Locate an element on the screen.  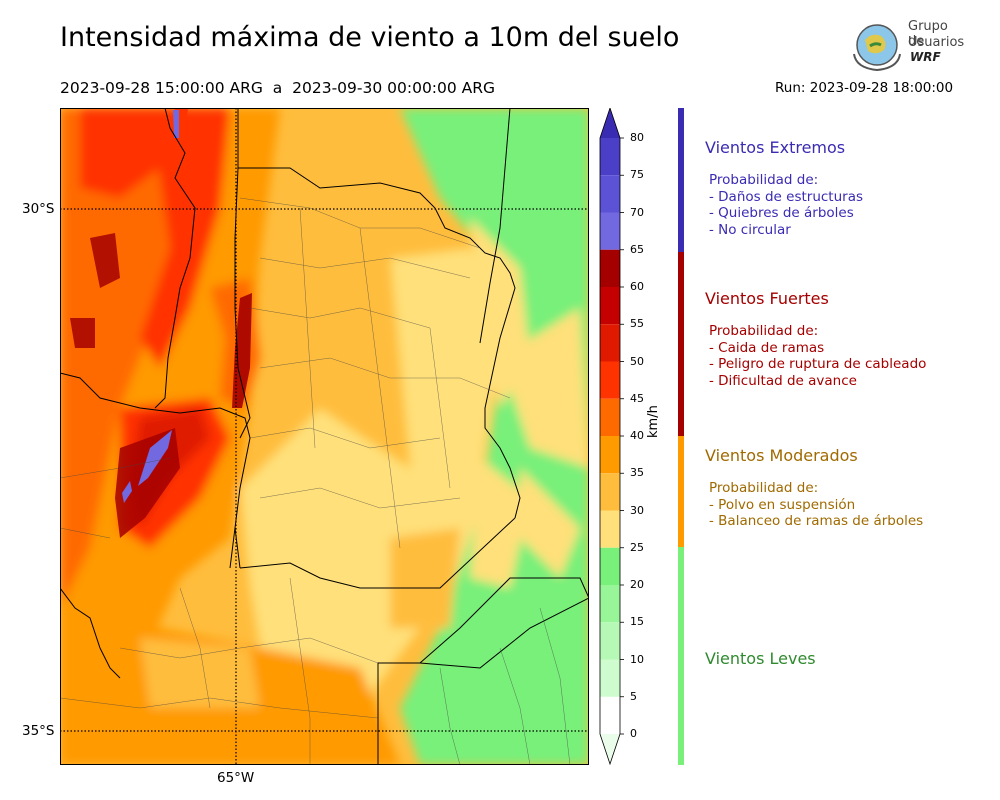
colorbar-tick-label: 60 is located at coordinates (637, 286).